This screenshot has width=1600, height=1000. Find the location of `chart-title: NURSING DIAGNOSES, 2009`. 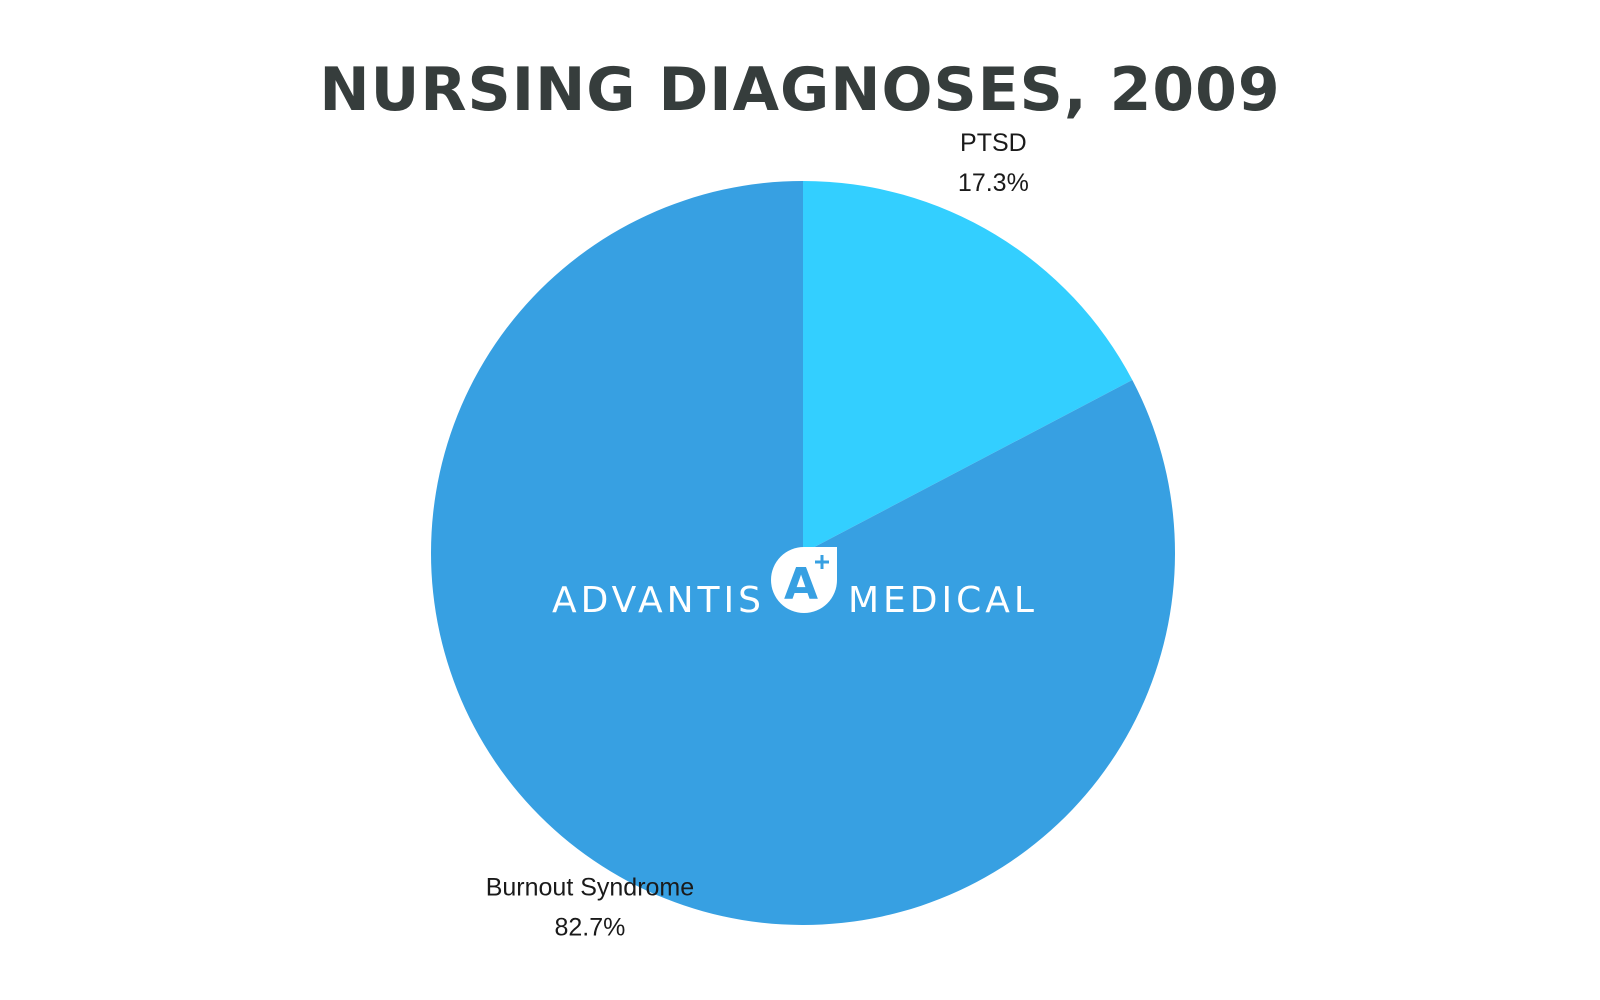

chart-title: NURSING DIAGNOSES, 2009 is located at coordinates (800, 90).